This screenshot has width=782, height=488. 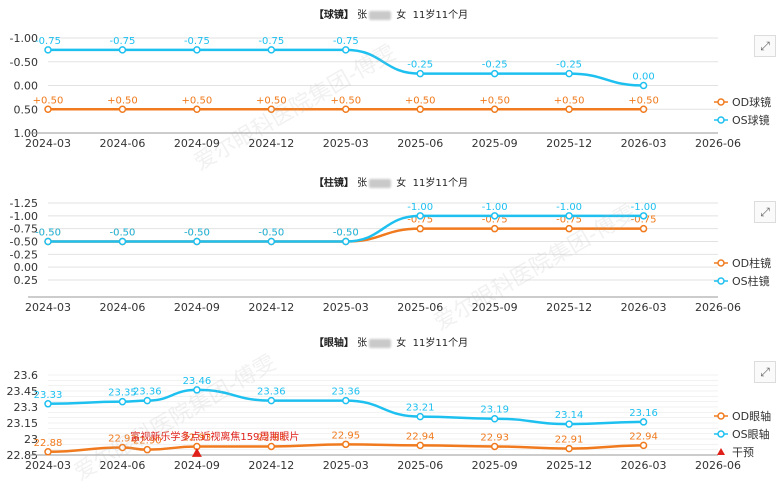 What do you see at coordinates (197, 143) in the screenshot?
I see `x-tick-label: 2024-09` at bounding box center [197, 143].